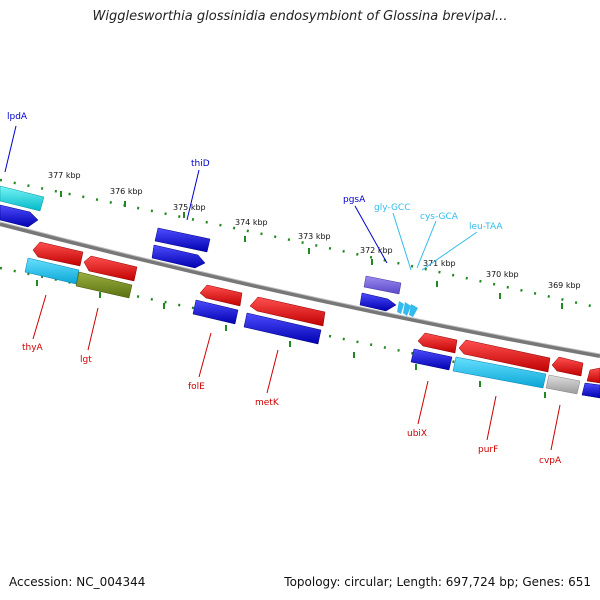  I want to click on accession-text: Accession: NC_004344, so click(77, 582).